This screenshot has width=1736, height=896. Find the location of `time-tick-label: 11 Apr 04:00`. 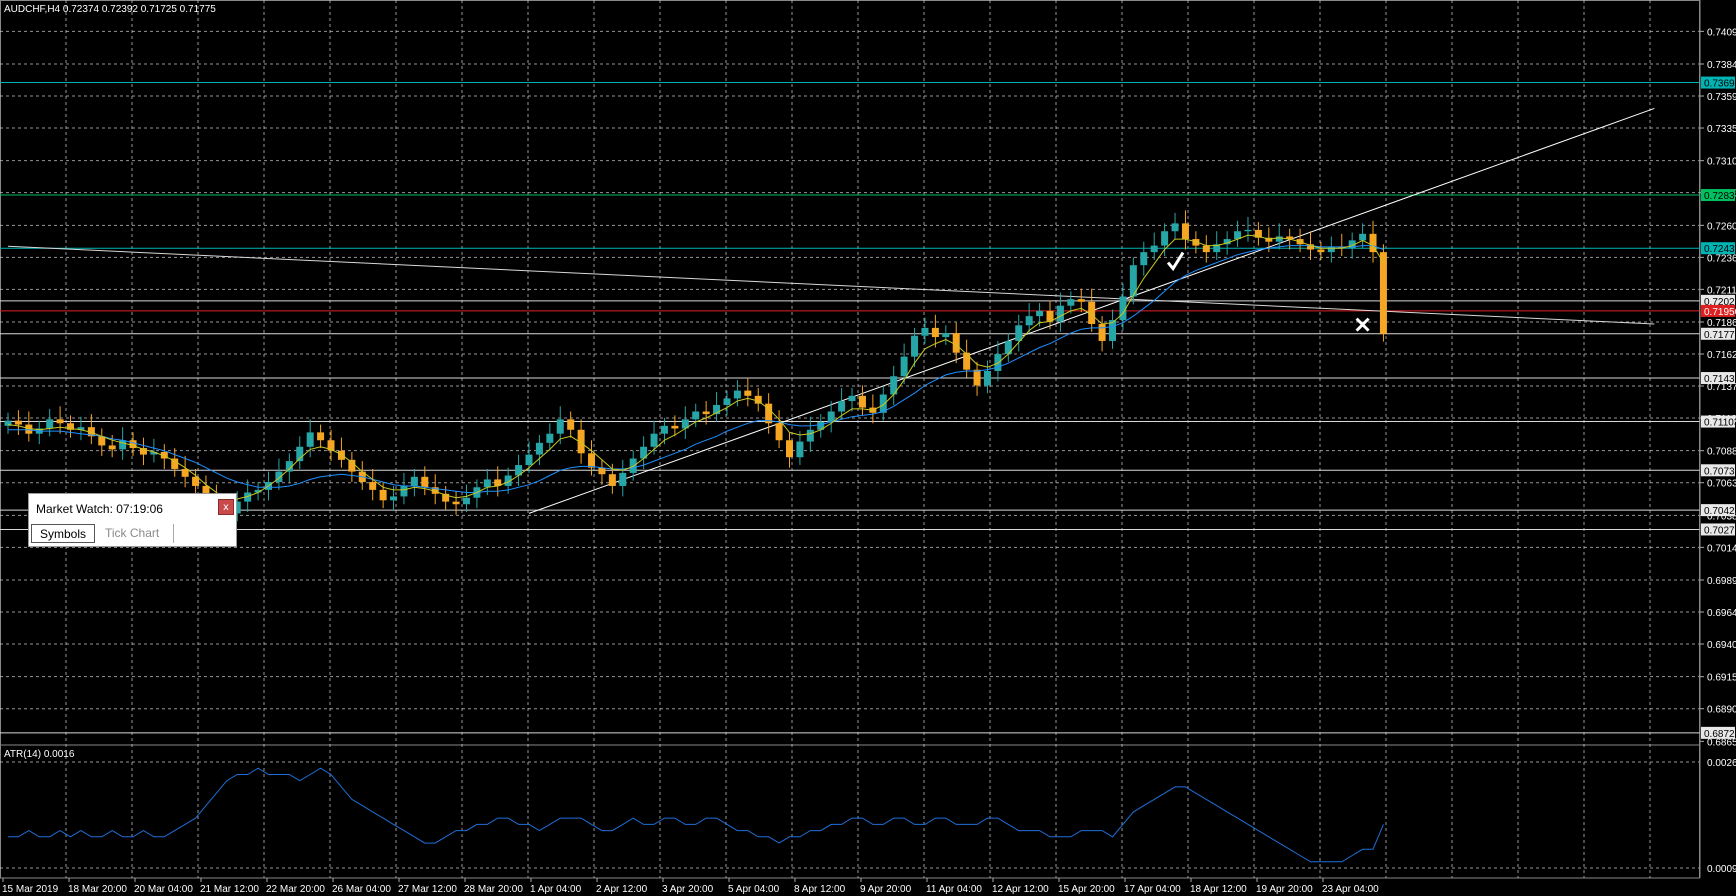

time-tick-label: 11 Apr 04:00 is located at coordinates (954, 889).